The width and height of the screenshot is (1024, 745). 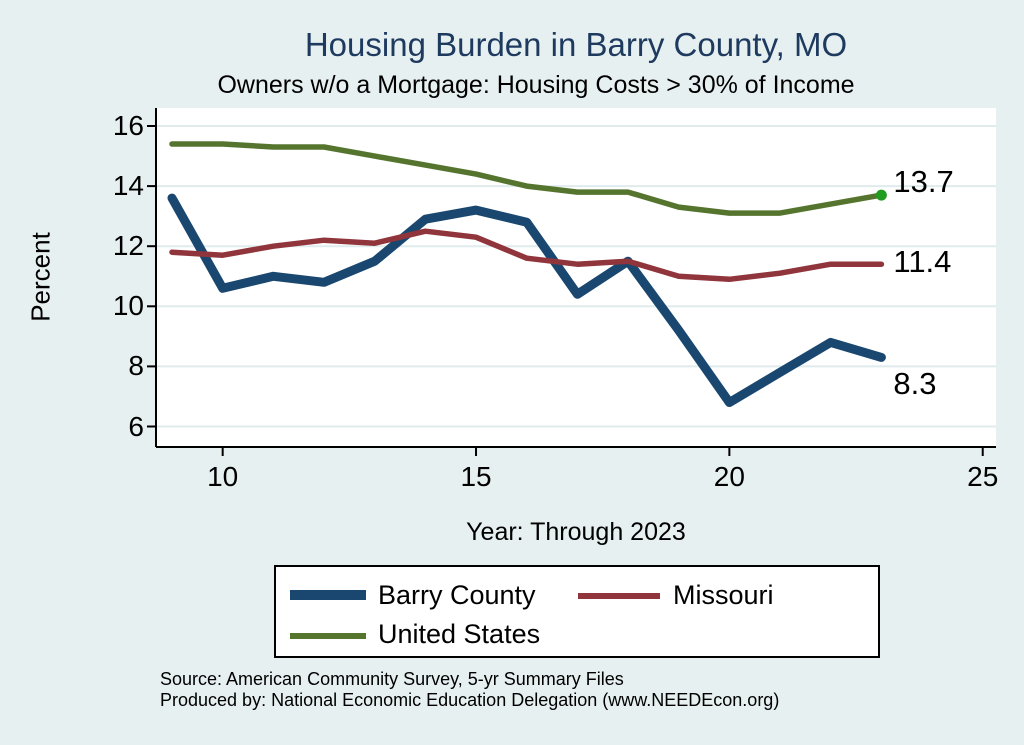 What do you see at coordinates (527, 178) in the screenshot?
I see `series-line-united-states` at bounding box center [527, 178].